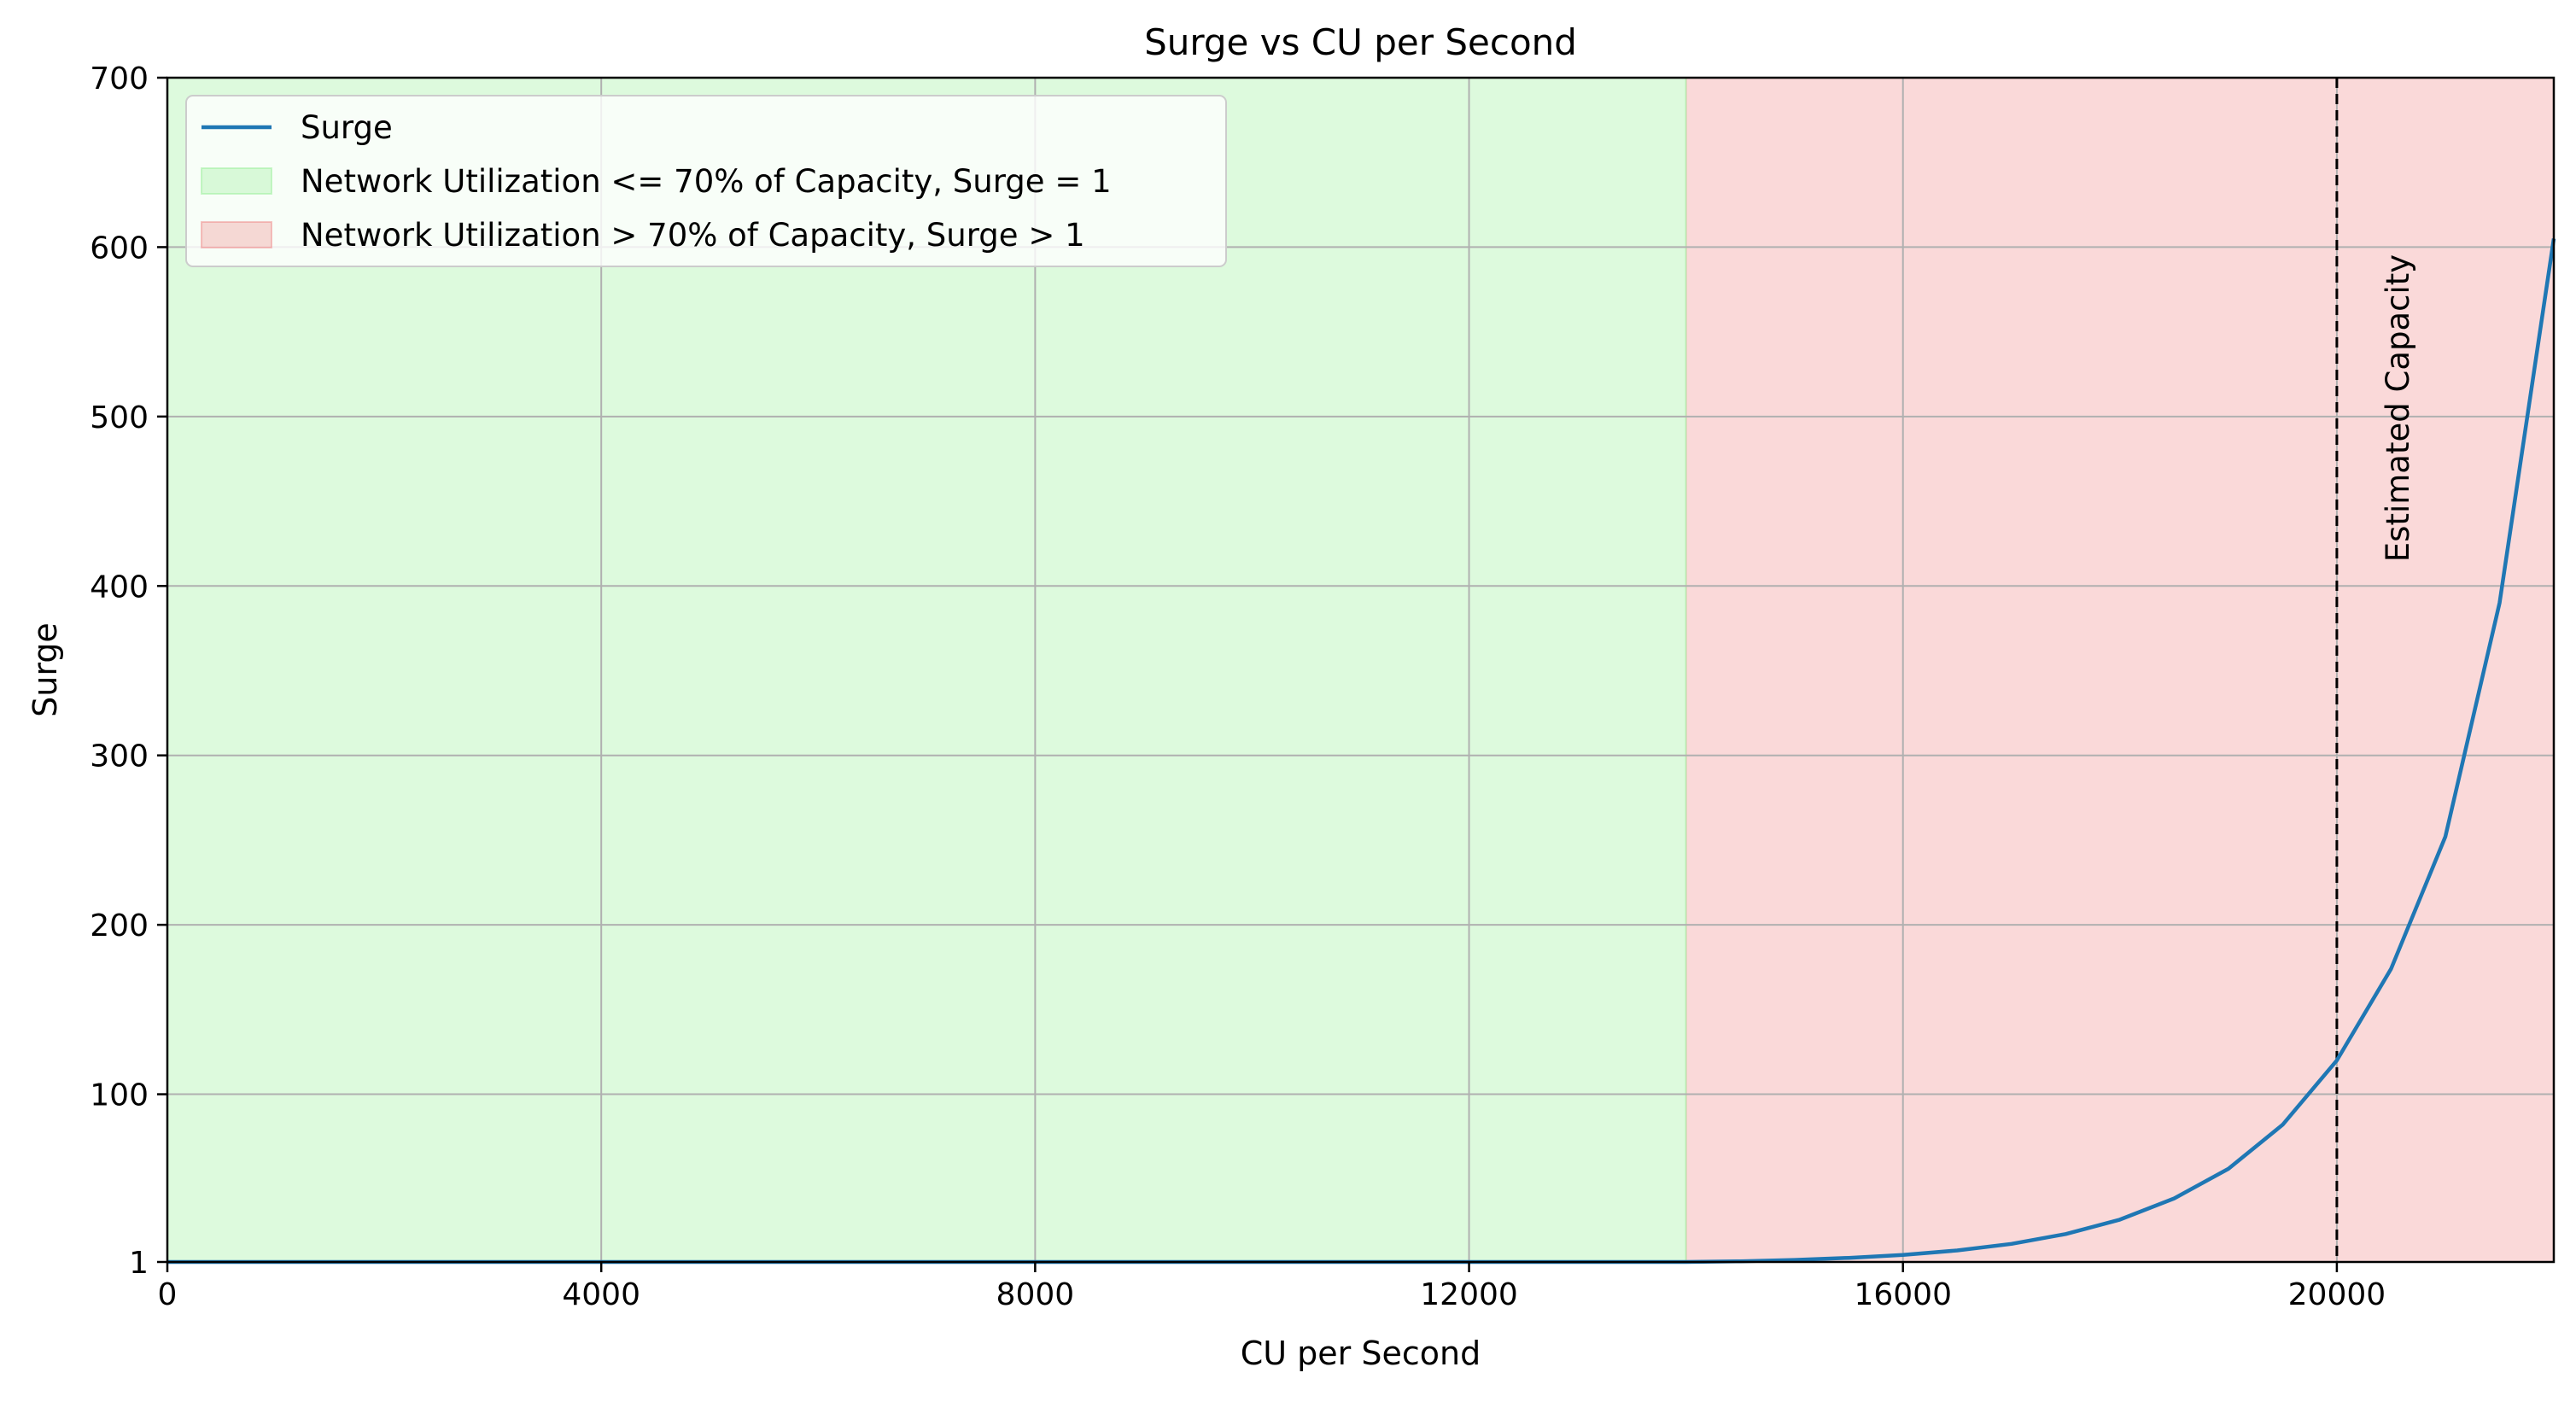  I want to click on x-tick-label: 4000, so click(601, 1295).